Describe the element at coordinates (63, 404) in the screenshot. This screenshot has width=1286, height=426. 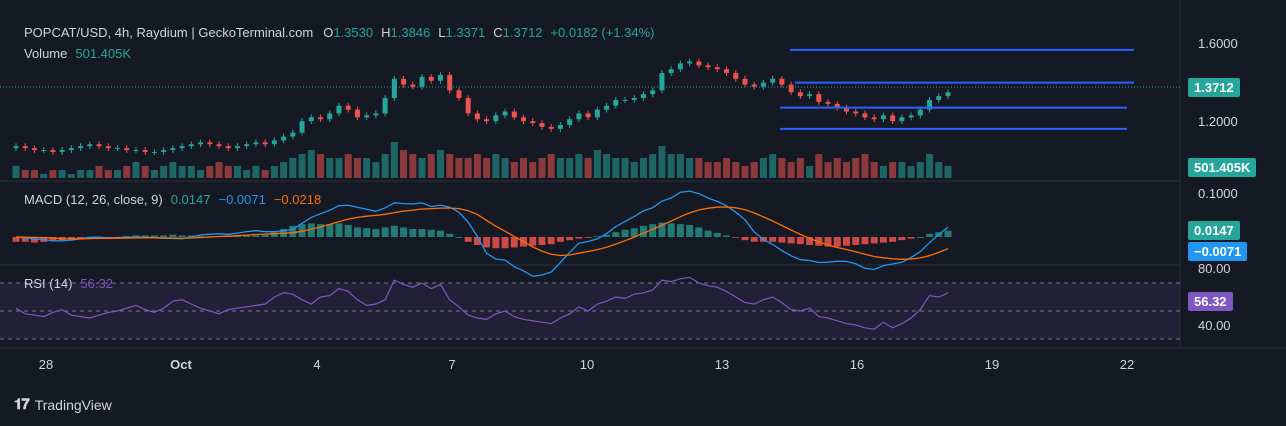
I see `tradingview-brand: 𝟏𝟕 TradingView` at that location.